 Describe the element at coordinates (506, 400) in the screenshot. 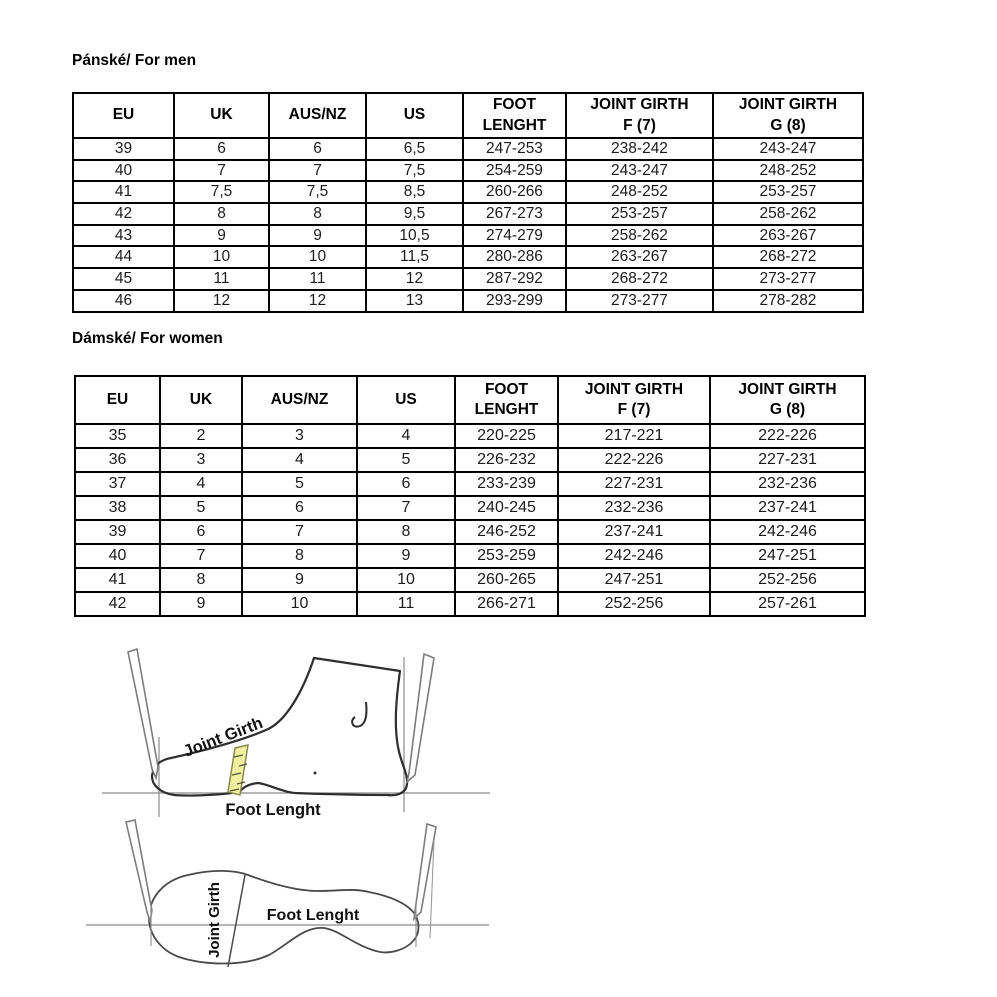

I see `column-header: FOOT LENGHT` at that location.